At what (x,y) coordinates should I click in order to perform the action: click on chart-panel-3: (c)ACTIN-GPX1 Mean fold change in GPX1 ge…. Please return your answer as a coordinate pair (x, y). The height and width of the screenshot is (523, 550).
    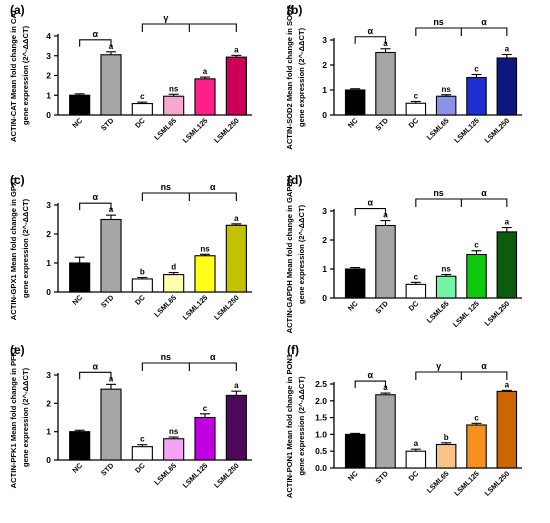
    Looking at the image, I should click on (130, 247).